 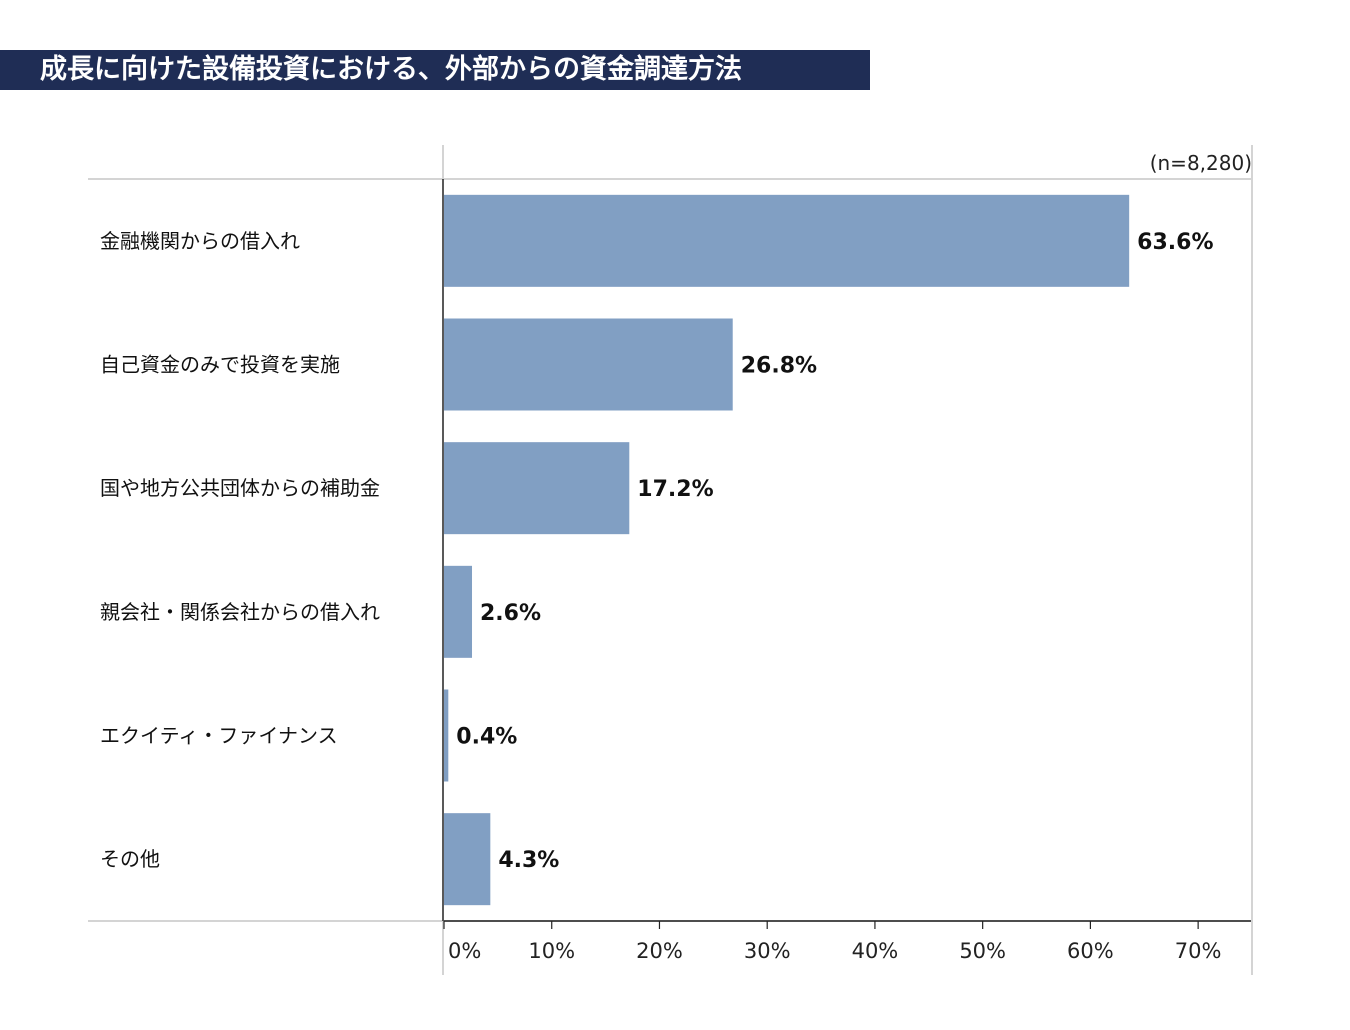 What do you see at coordinates (486, 737) in the screenshot?
I see `value-label: 0.4%` at bounding box center [486, 737].